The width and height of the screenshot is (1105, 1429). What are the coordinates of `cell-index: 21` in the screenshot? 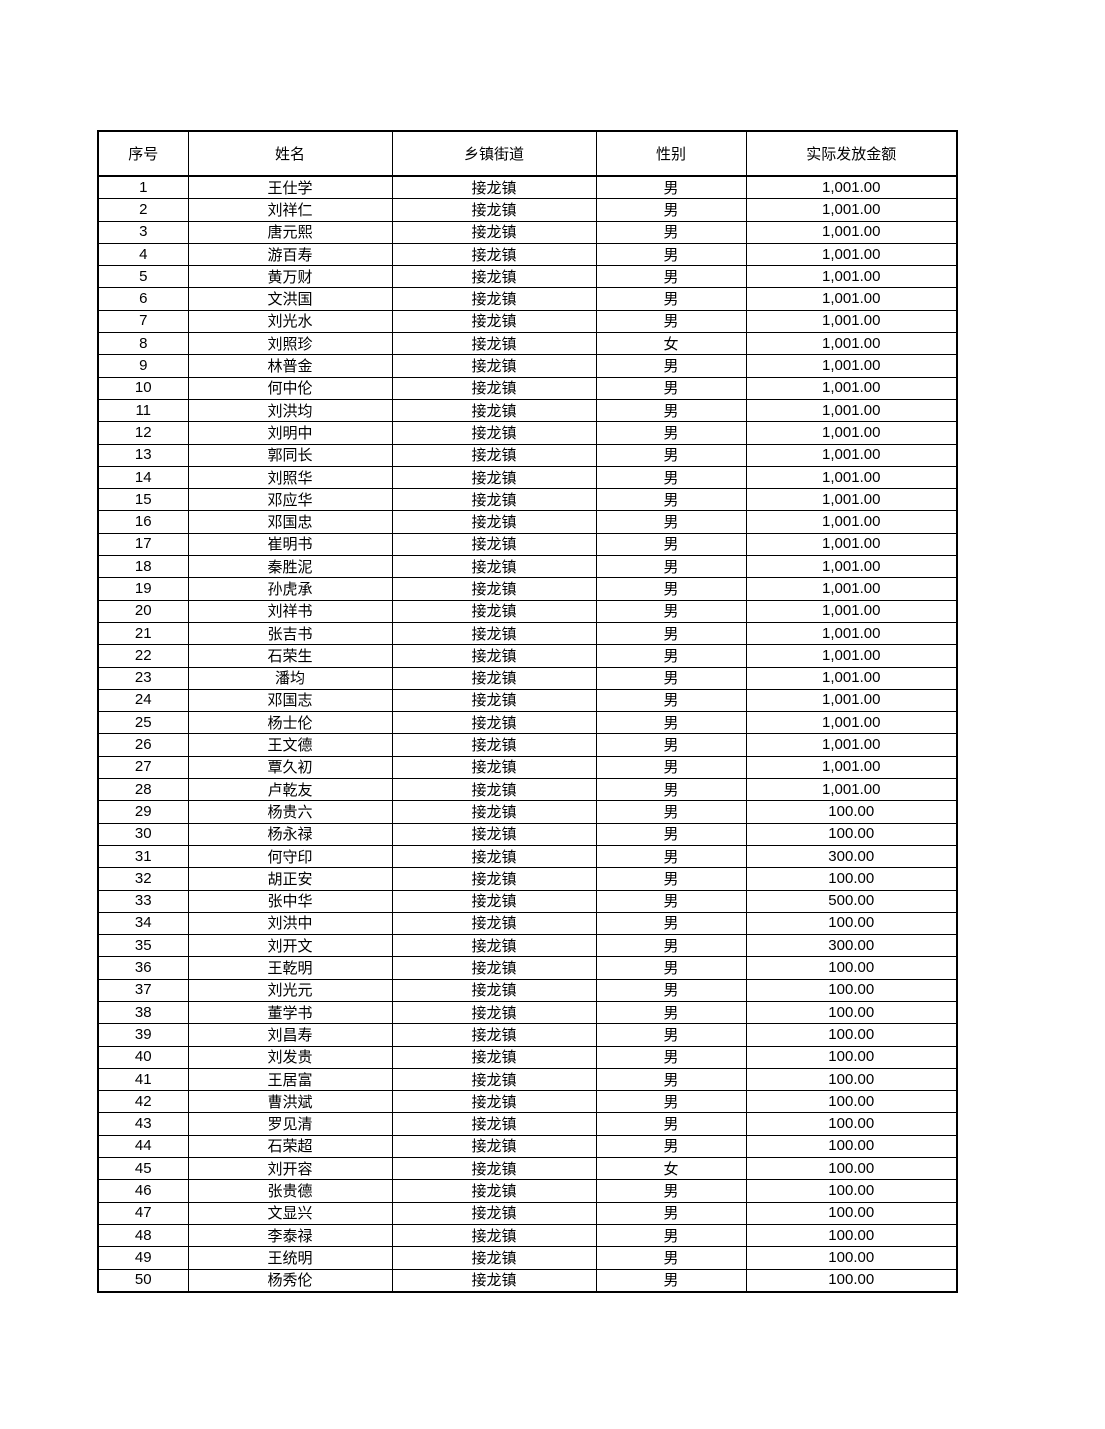 It's located at (143, 633).